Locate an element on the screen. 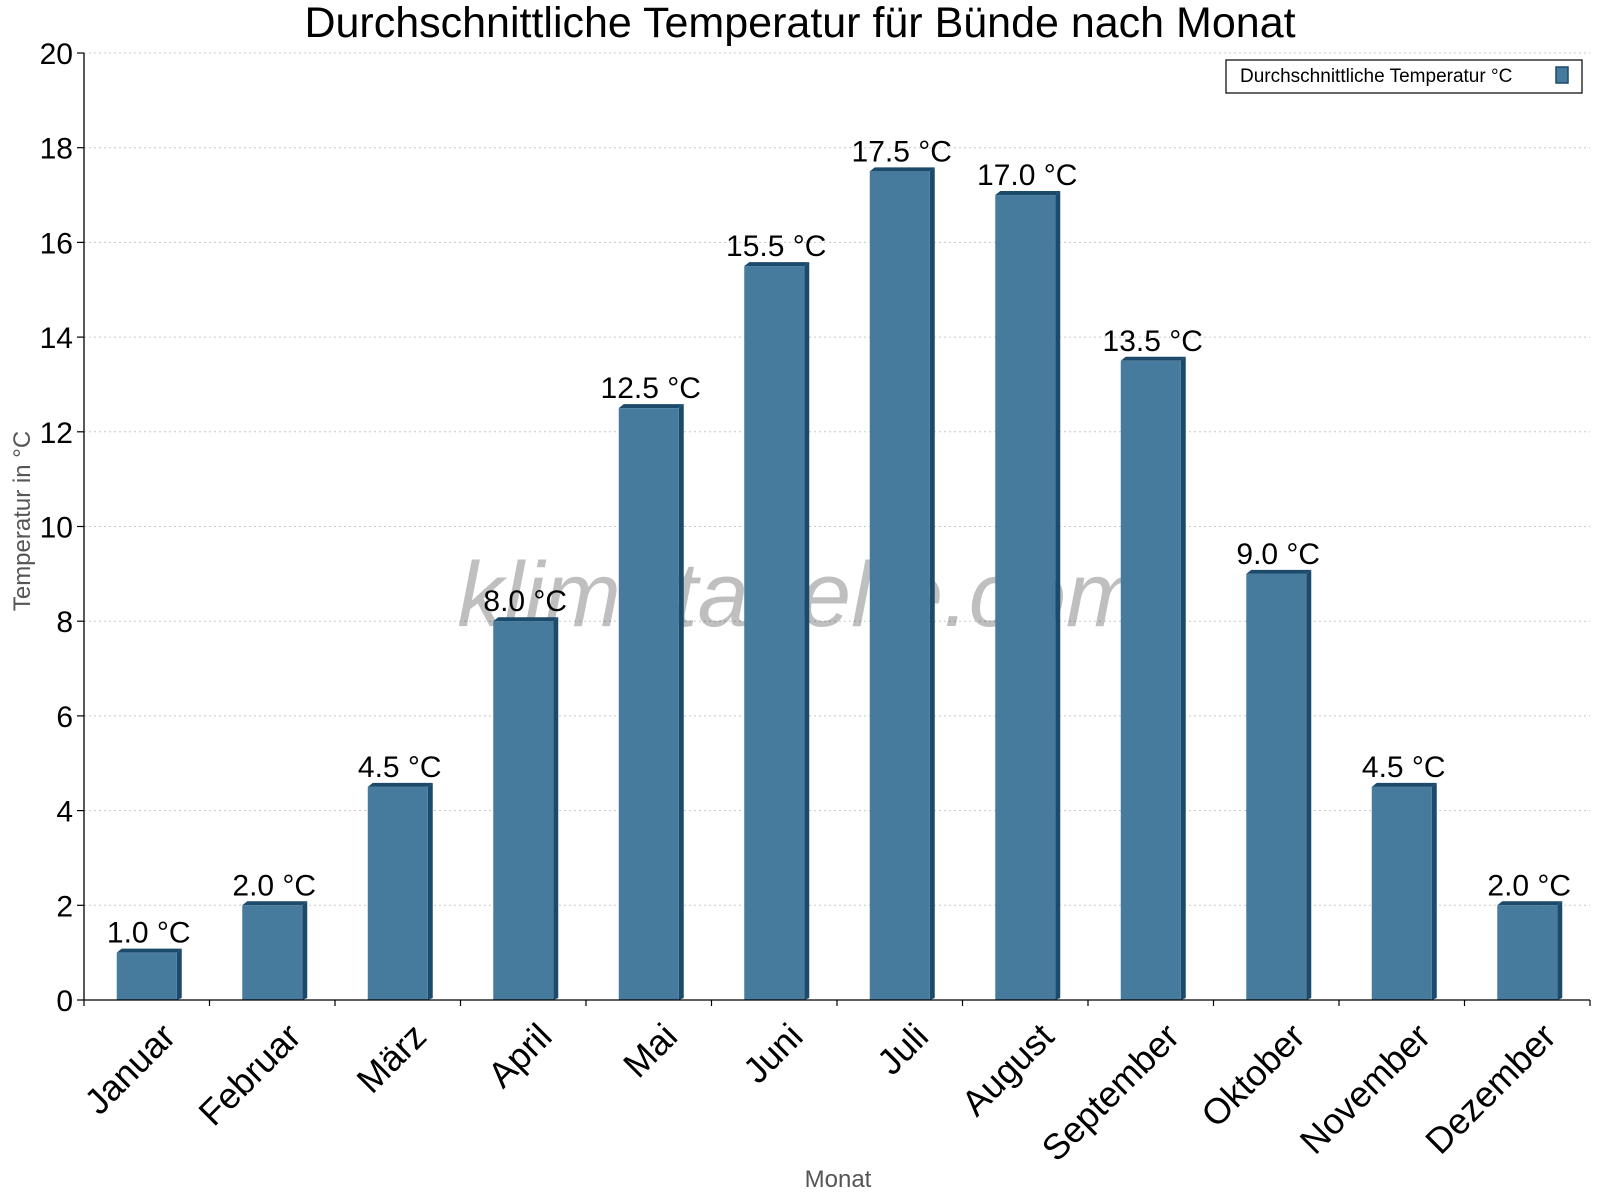 The image size is (1600, 1200). x-tick-label: September is located at coordinates (1111, 1092).